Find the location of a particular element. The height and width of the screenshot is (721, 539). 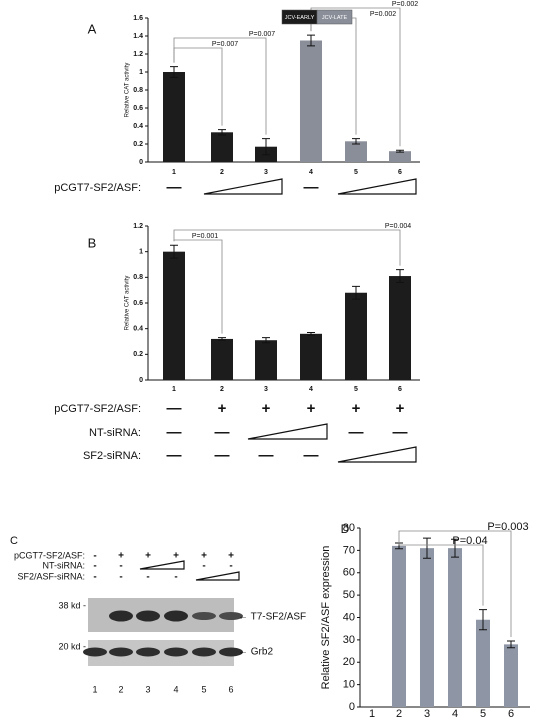

band-label: ← T7-SF2/ASF is located at coordinates (272, 617).